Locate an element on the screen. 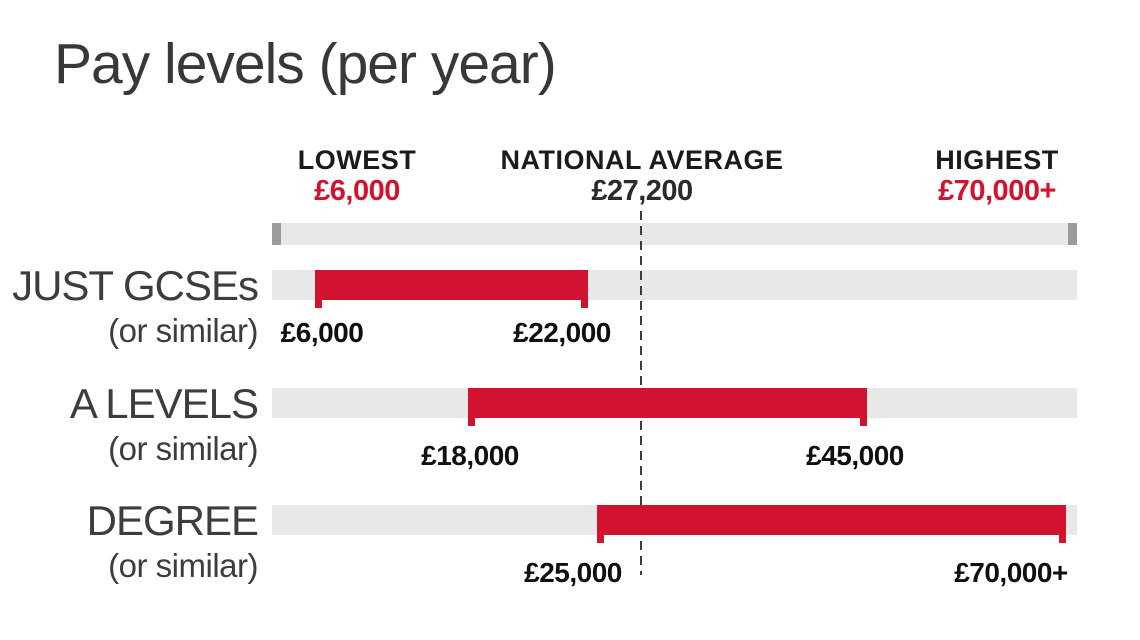 This screenshot has width=1140, height=640. chart-title: Pay levels (per year) is located at coordinates (305, 64).